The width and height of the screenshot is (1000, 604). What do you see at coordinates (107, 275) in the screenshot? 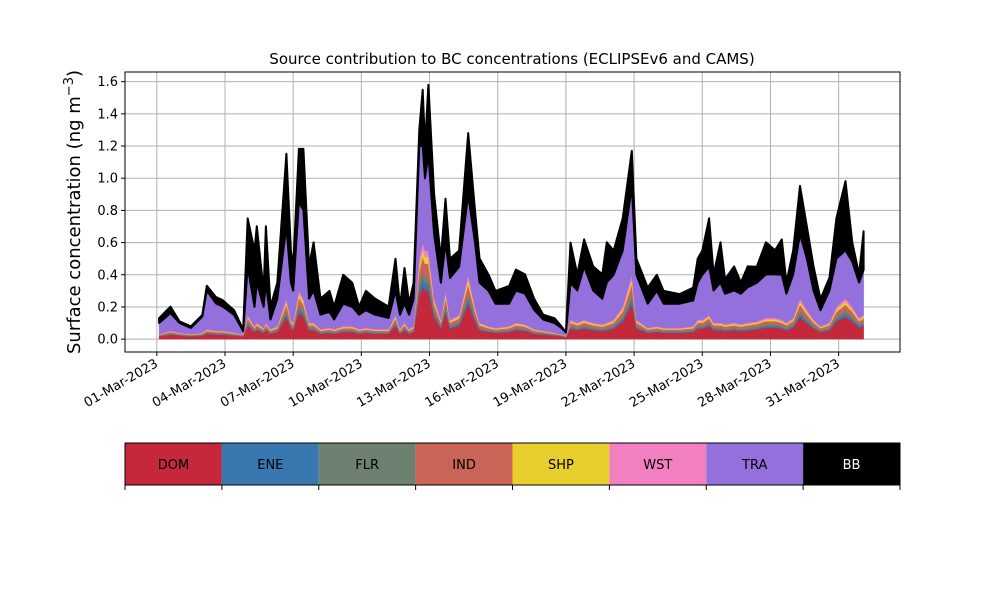
I see `y-tick-label: 0.4` at bounding box center [107, 275].